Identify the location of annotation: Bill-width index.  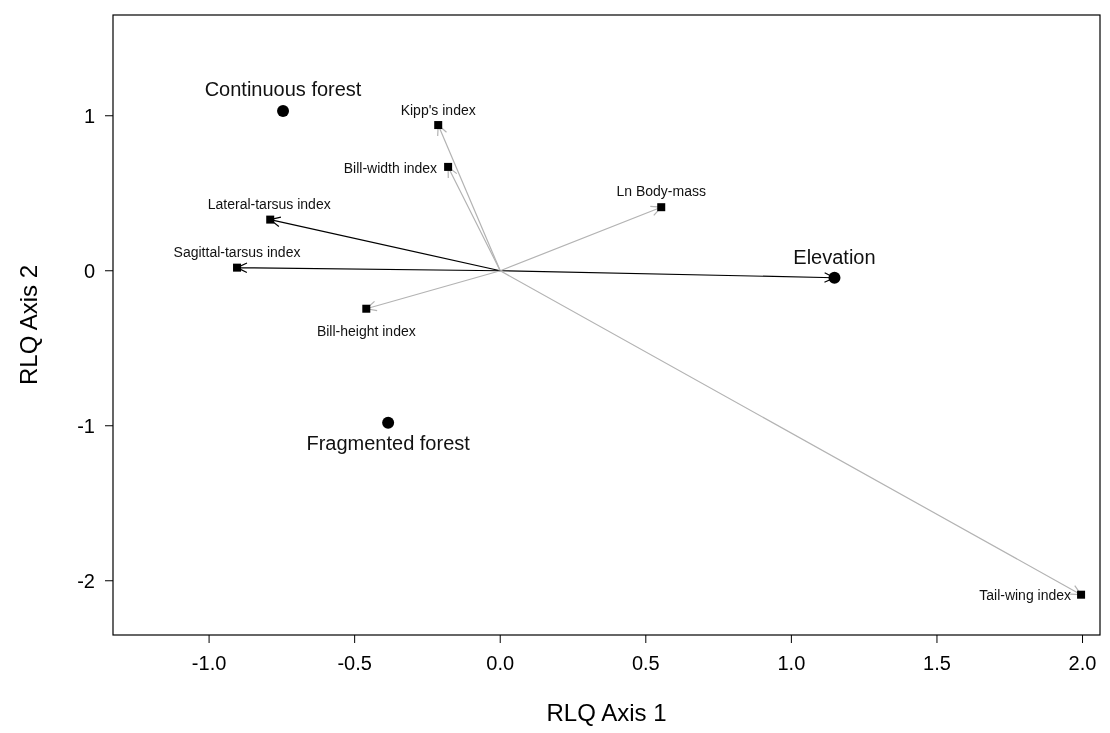
(390, 167).